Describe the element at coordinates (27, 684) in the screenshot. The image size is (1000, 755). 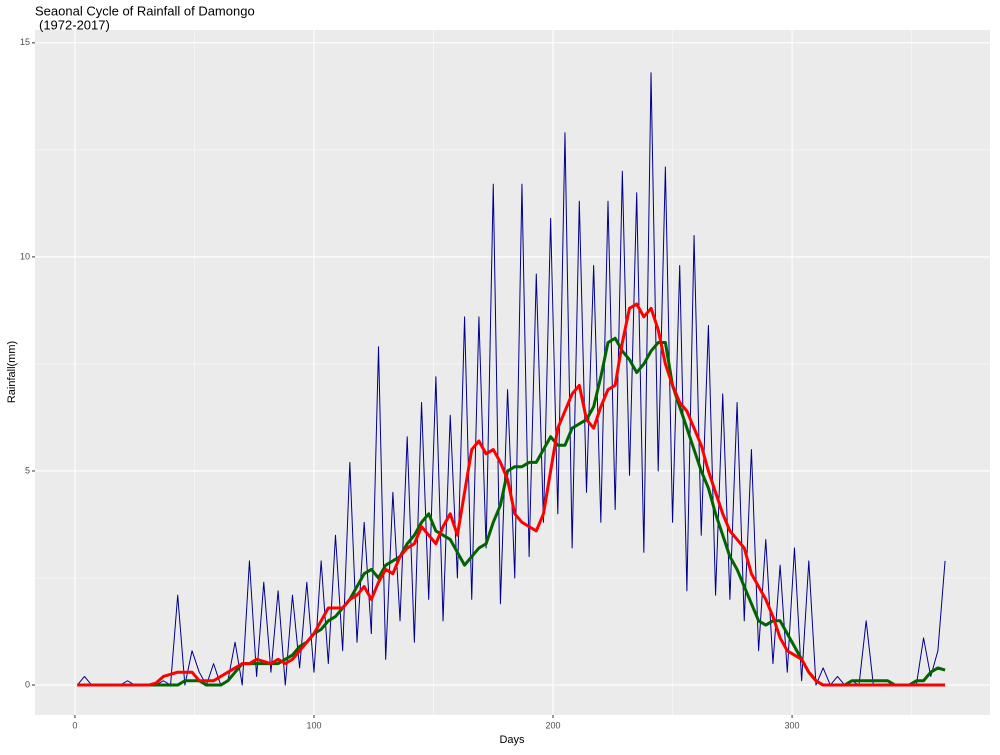
I see `y-tick-label: 0` at that location.